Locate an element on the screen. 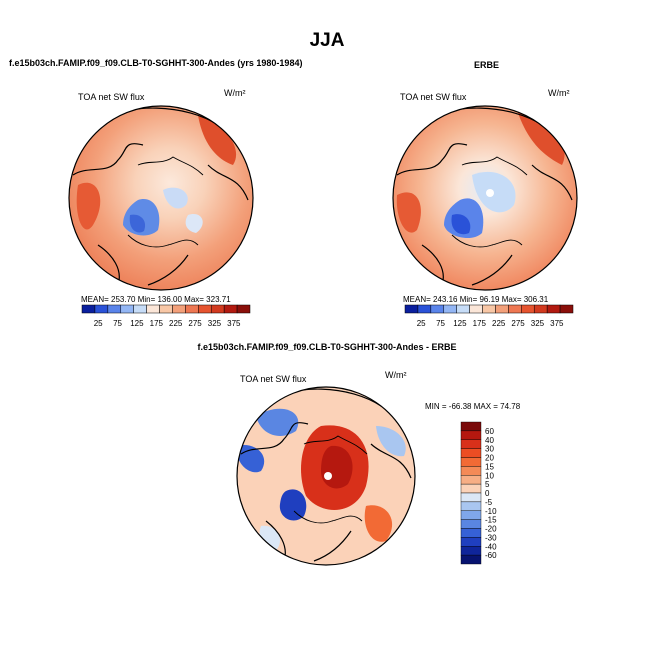  panel1-stats: MEAN= 253.70 Min= 136.00 Max= 323.71 is located at coordinates (156, 299).